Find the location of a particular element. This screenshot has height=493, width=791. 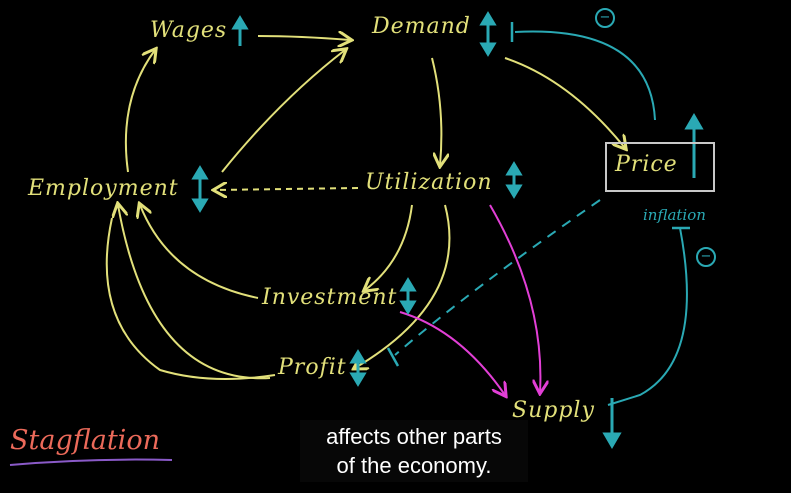

video-caption: affects other parts of the economy. is located at coordinates (414, 451).